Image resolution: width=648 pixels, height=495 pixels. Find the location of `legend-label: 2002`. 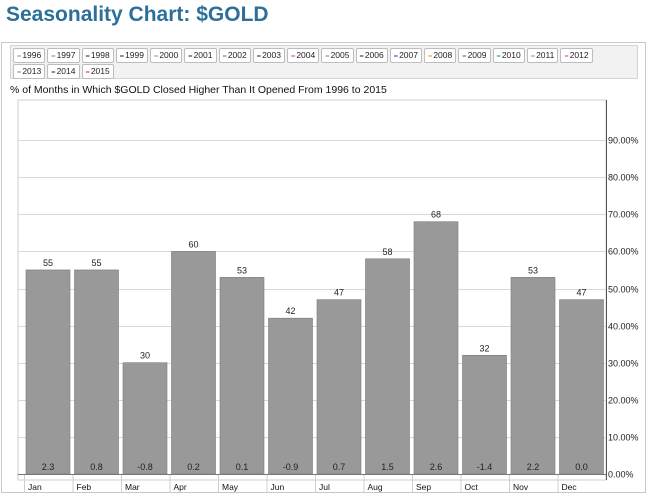

legend-label: 2002 is located at coordinates (237, 55).